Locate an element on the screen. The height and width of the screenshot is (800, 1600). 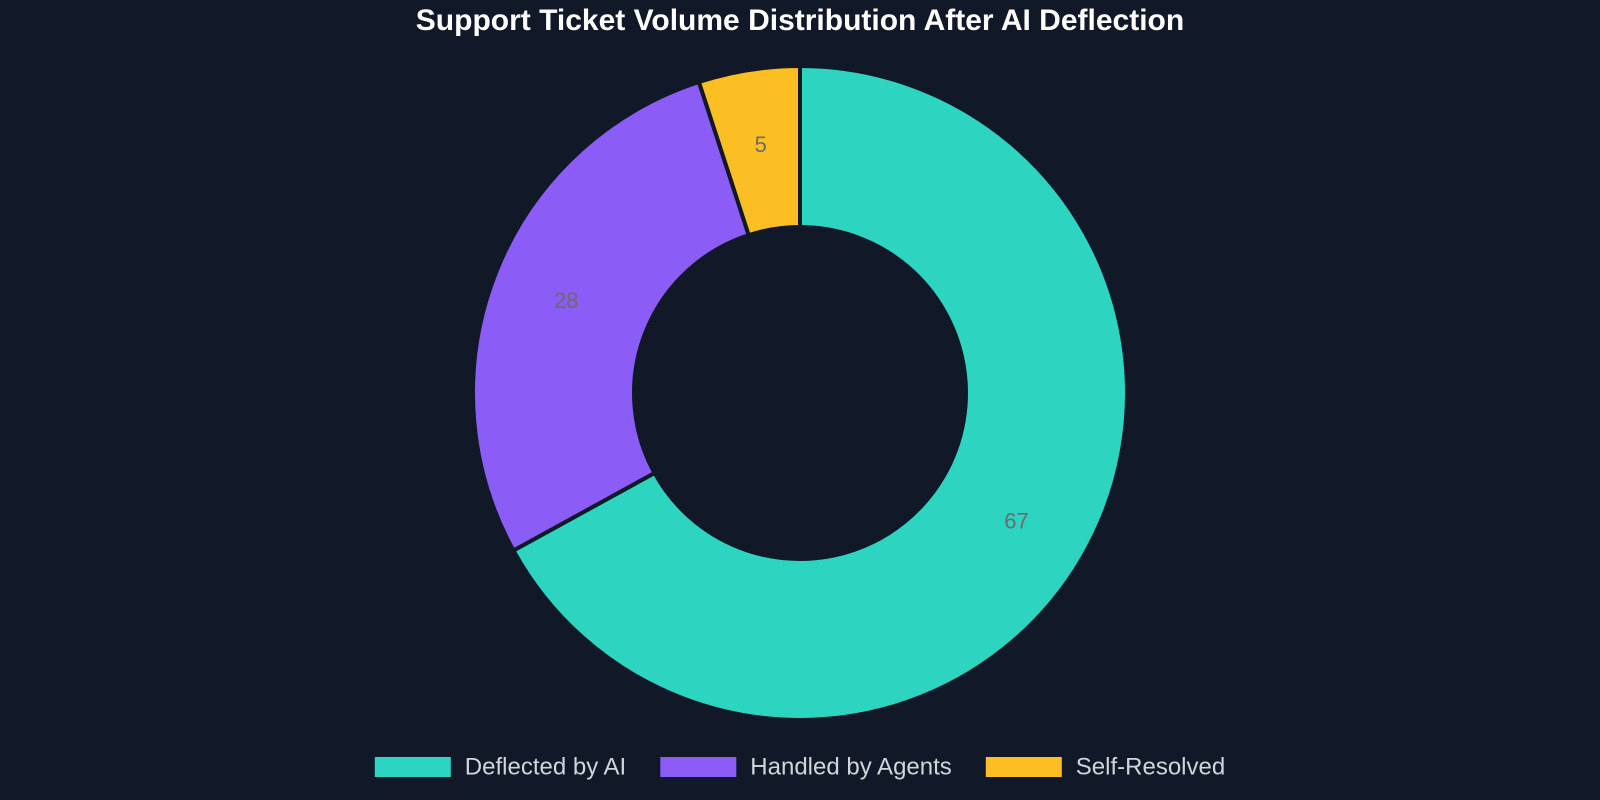
legend-swatch-self-resolved is located at coordinates (1023, 767).